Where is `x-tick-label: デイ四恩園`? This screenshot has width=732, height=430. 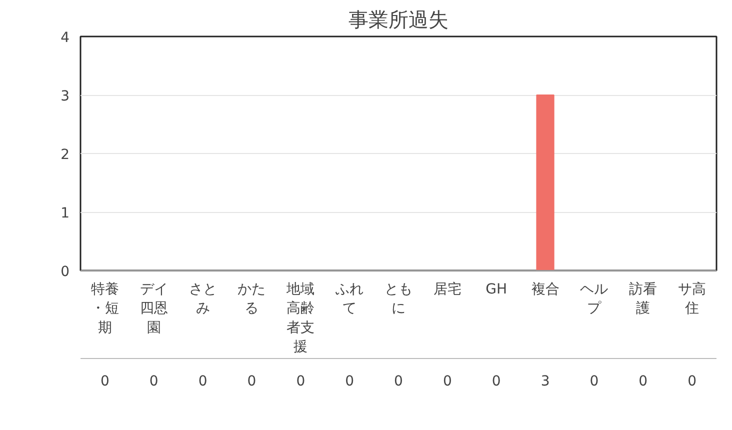 x-tick-label: デイ四恩園 is located at coordinates (154, 309).